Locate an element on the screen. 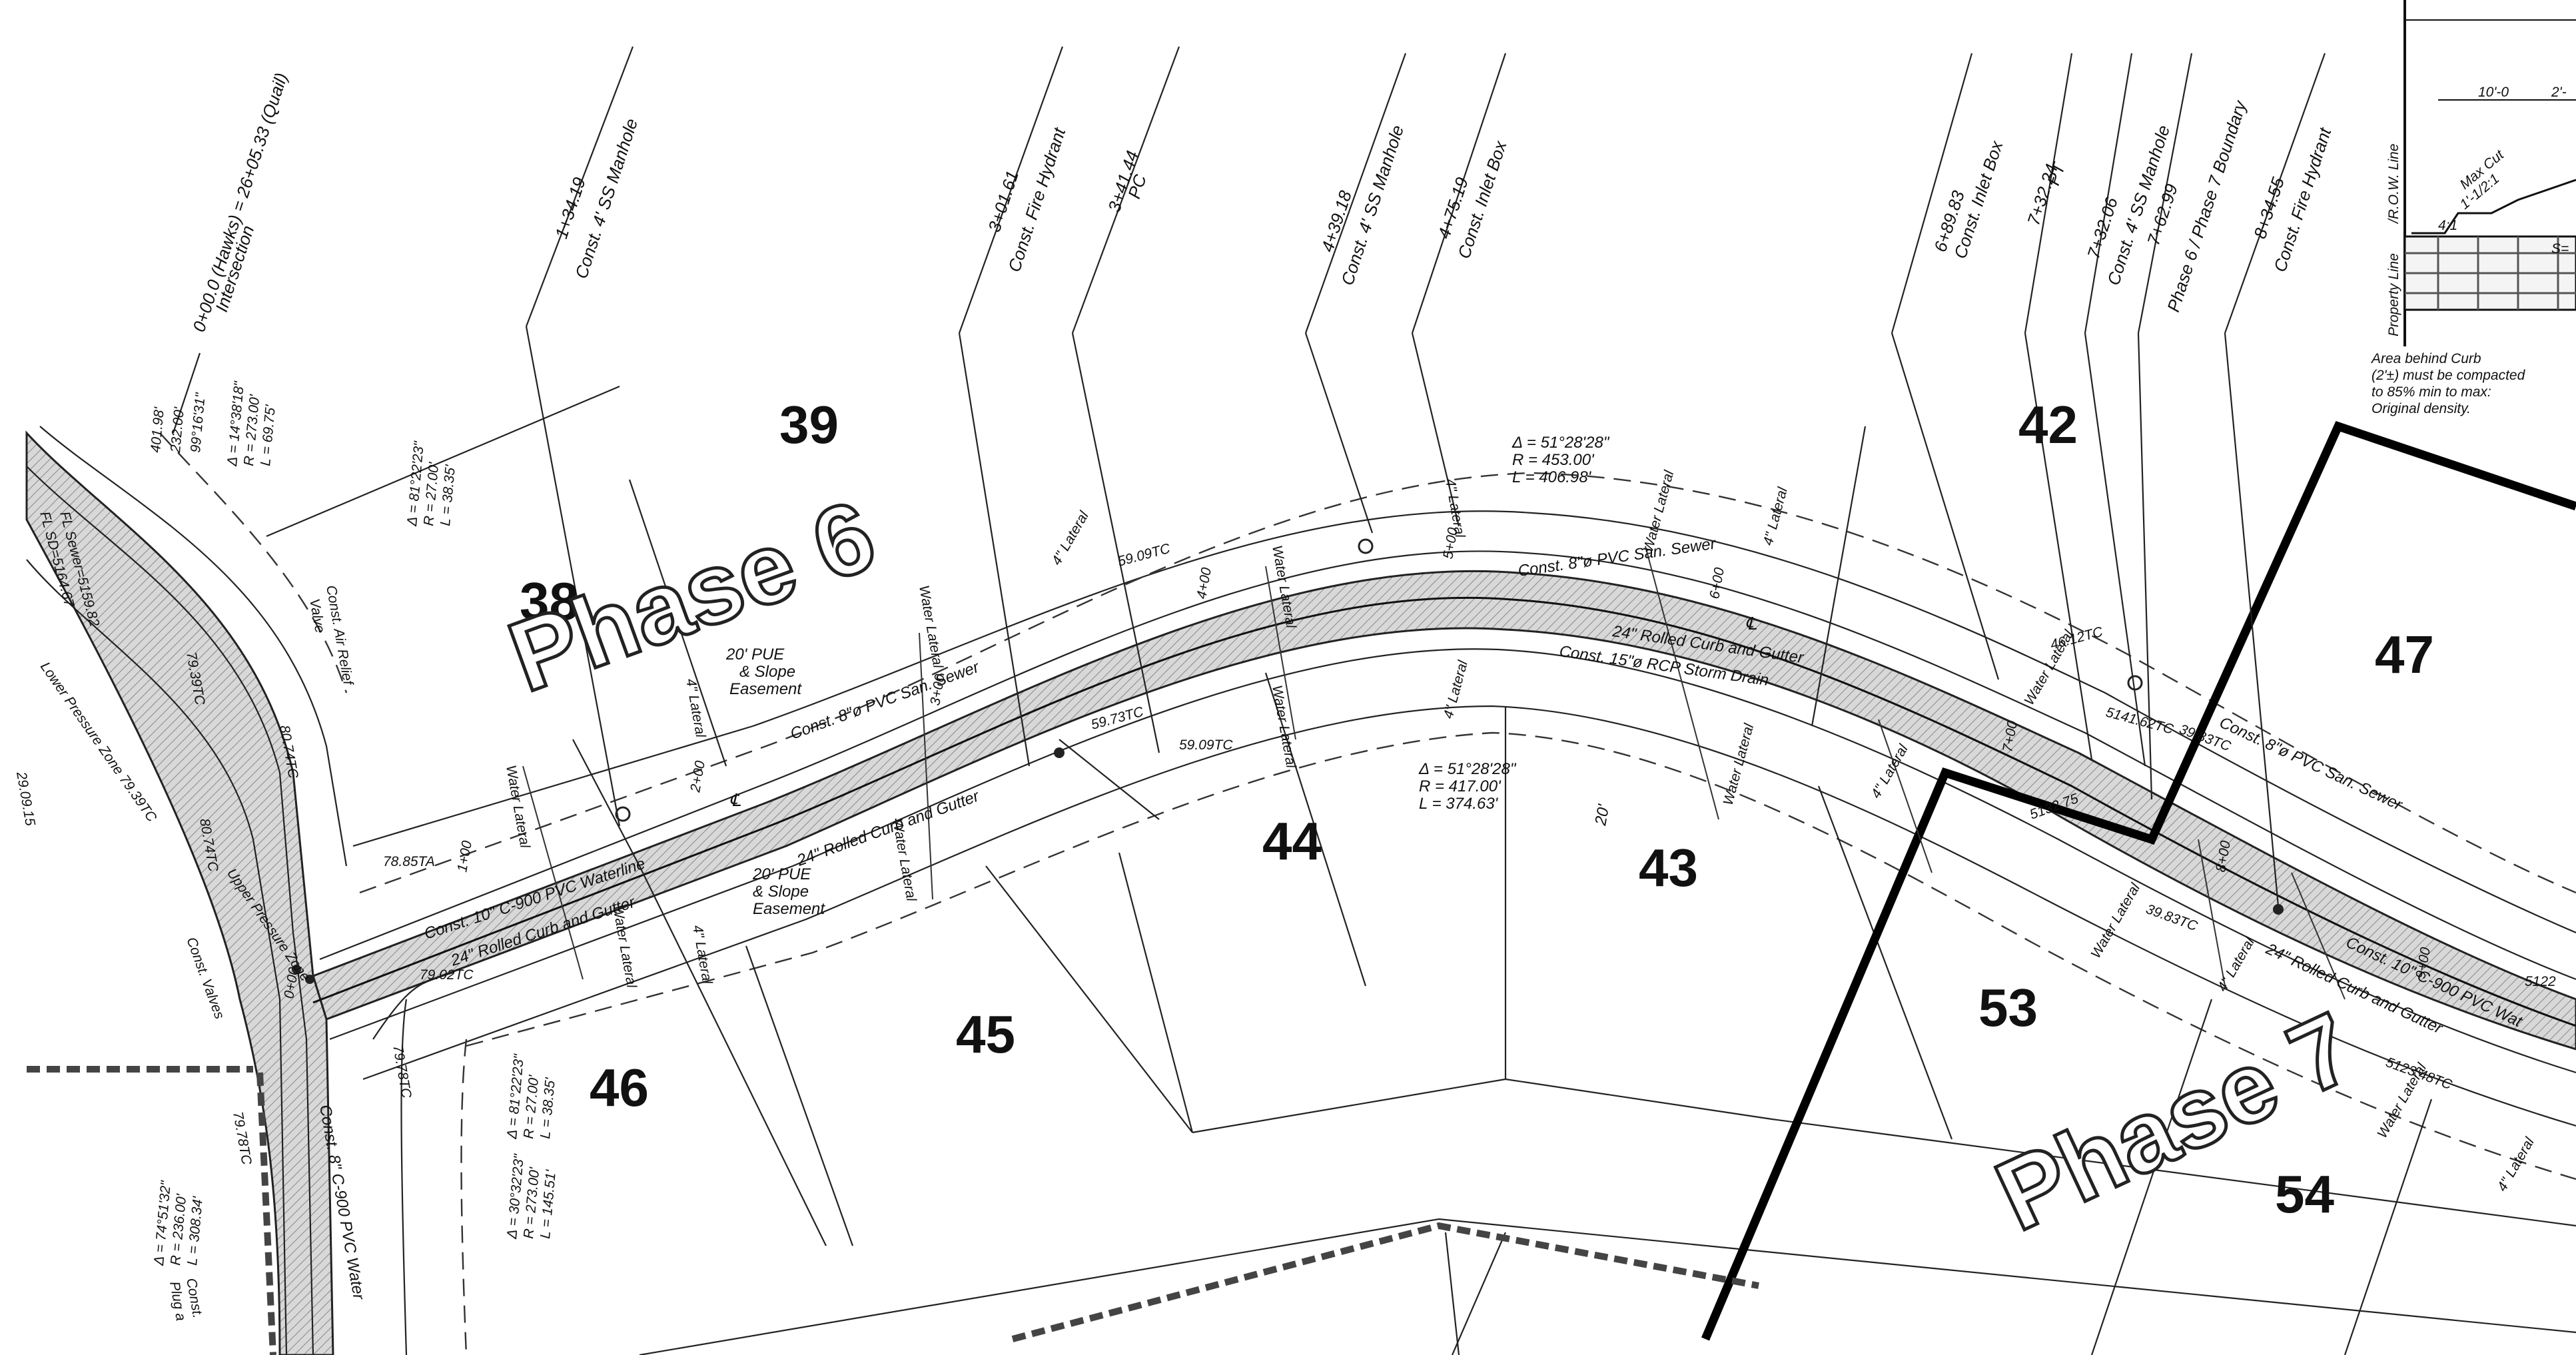 The image size is (2576, 1355). curve-inner-radius: R = 417.00' is located at coordinates (1461, 786).